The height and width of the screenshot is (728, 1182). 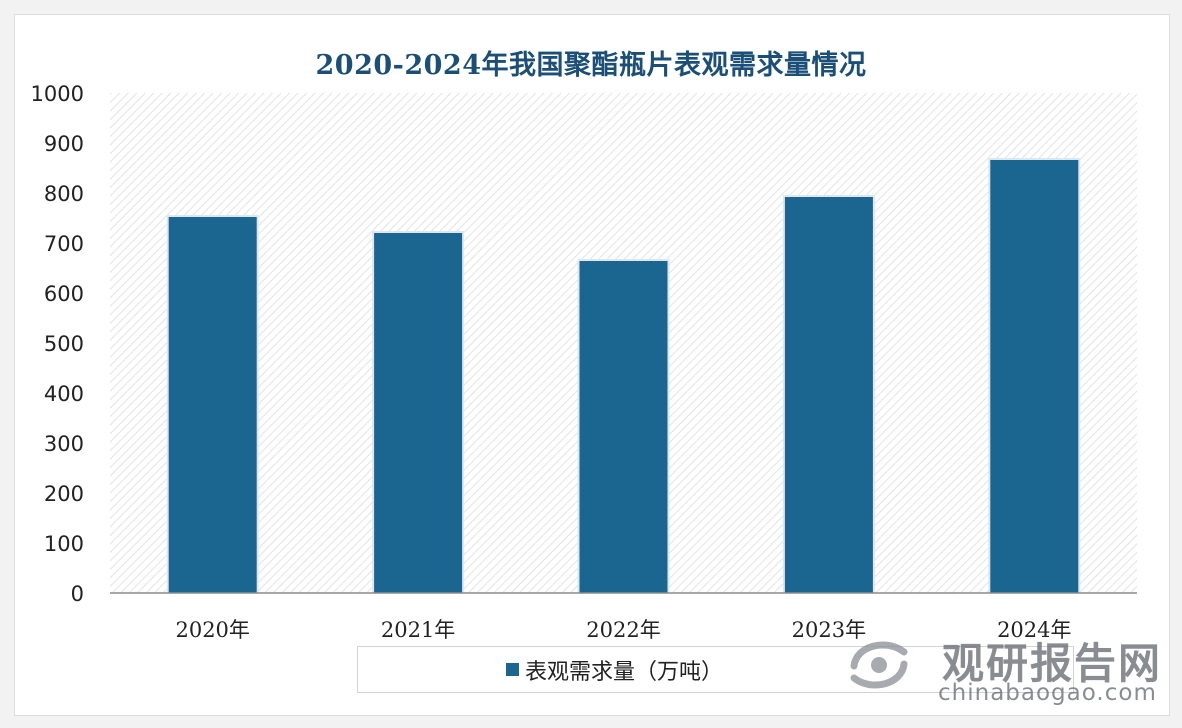 I want to click on y-tick-label: 900, so click(x=64, y=144).